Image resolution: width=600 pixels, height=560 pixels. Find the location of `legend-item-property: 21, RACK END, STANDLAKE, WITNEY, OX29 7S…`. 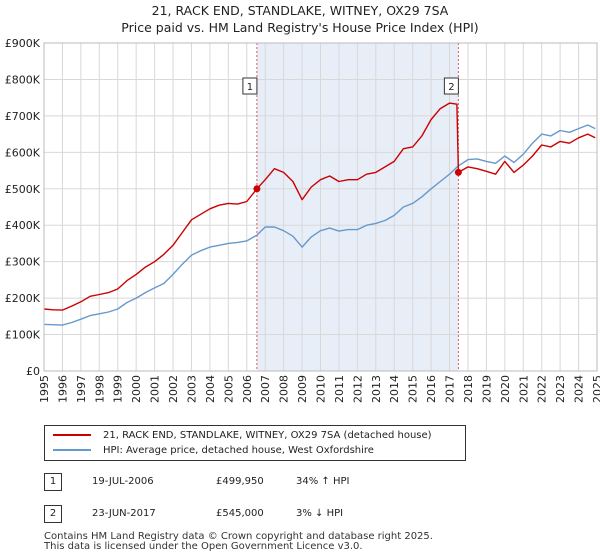

legend-item-property: 21, RACK END, STANDLAKE, WITNEY, OX29 7S… is located at coordinates (242, 436).